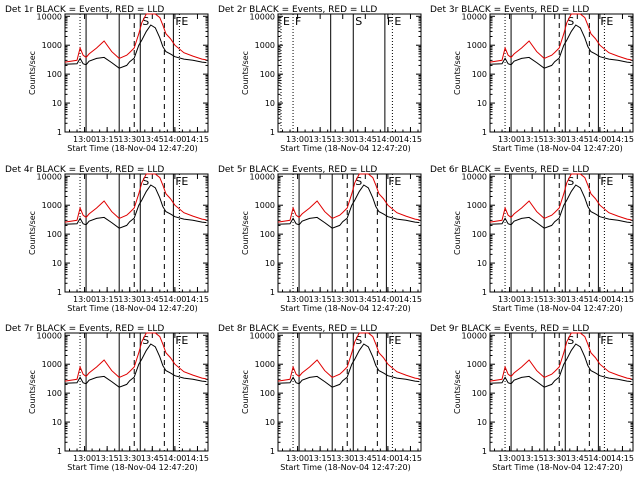 The width and height of the screenshot is (640, 485). I want to click on panel-title: Det 8r BLACK = Events, RED = LLD, so click(297, 329).